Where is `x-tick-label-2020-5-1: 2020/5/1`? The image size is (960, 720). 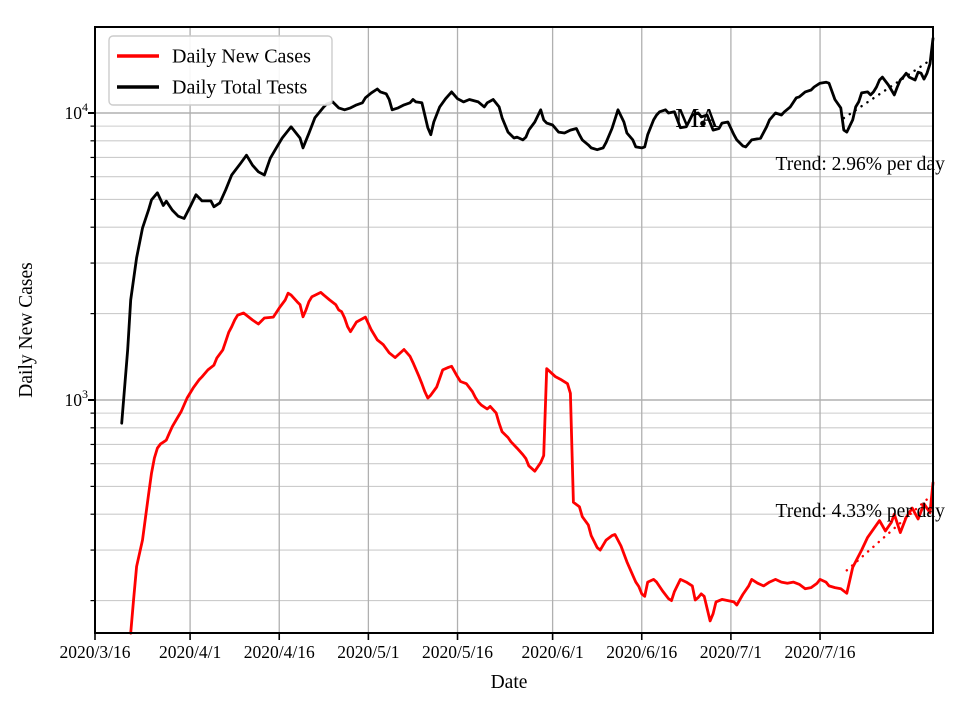
x-tick-label-2020-5-1: 2020/5/1 is located at coordinates (368, 652).